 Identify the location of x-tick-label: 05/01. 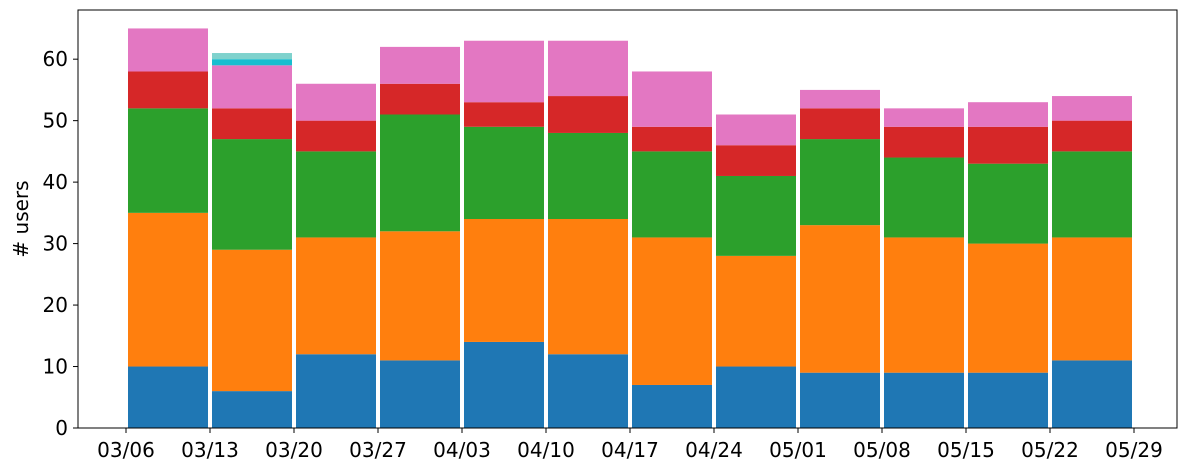
(798, 450).